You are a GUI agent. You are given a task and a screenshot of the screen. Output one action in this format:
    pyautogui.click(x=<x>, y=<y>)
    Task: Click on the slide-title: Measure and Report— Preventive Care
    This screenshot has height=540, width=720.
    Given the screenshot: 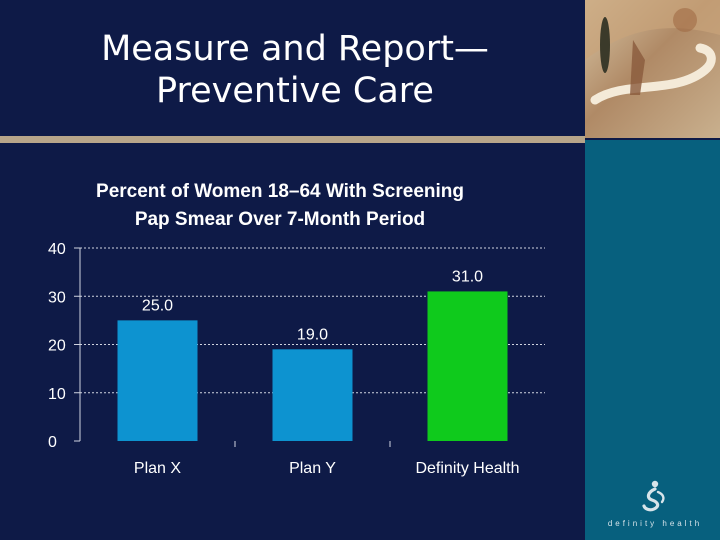 What is the action you would take?
    pyautogui.click(x=295, y=70)
    